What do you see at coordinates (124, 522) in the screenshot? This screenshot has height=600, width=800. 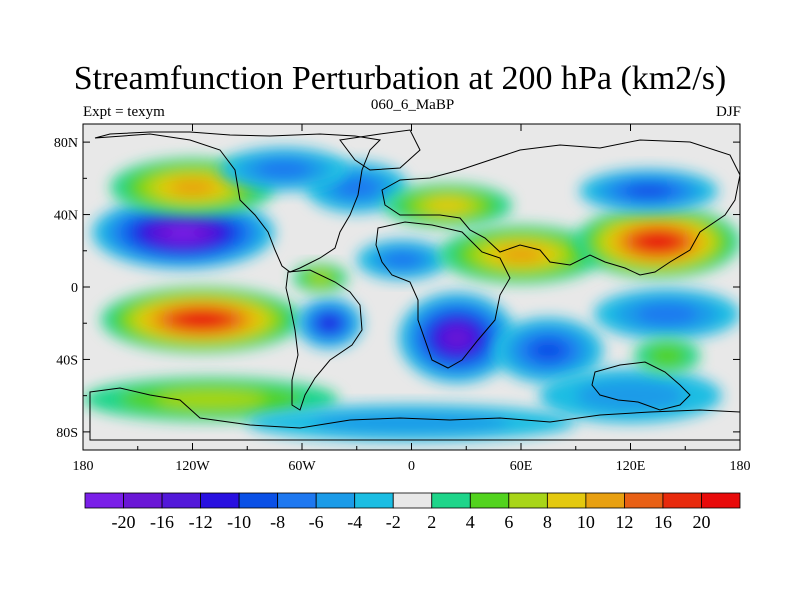 I see `colorbar-label: -20` at bounding box center [124, 522].